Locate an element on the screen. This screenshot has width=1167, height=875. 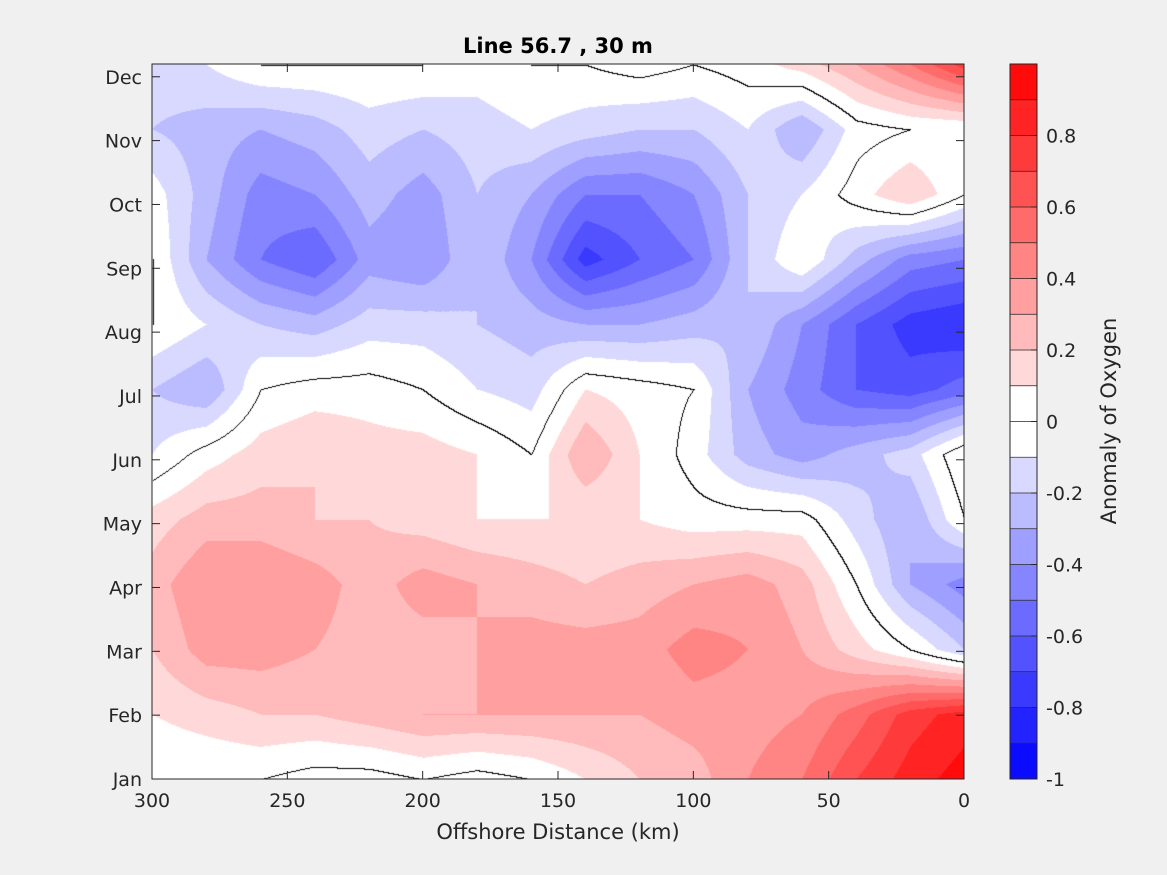
x-axis-label: Offshore Distance (km) is located at coordinates (557, 832).